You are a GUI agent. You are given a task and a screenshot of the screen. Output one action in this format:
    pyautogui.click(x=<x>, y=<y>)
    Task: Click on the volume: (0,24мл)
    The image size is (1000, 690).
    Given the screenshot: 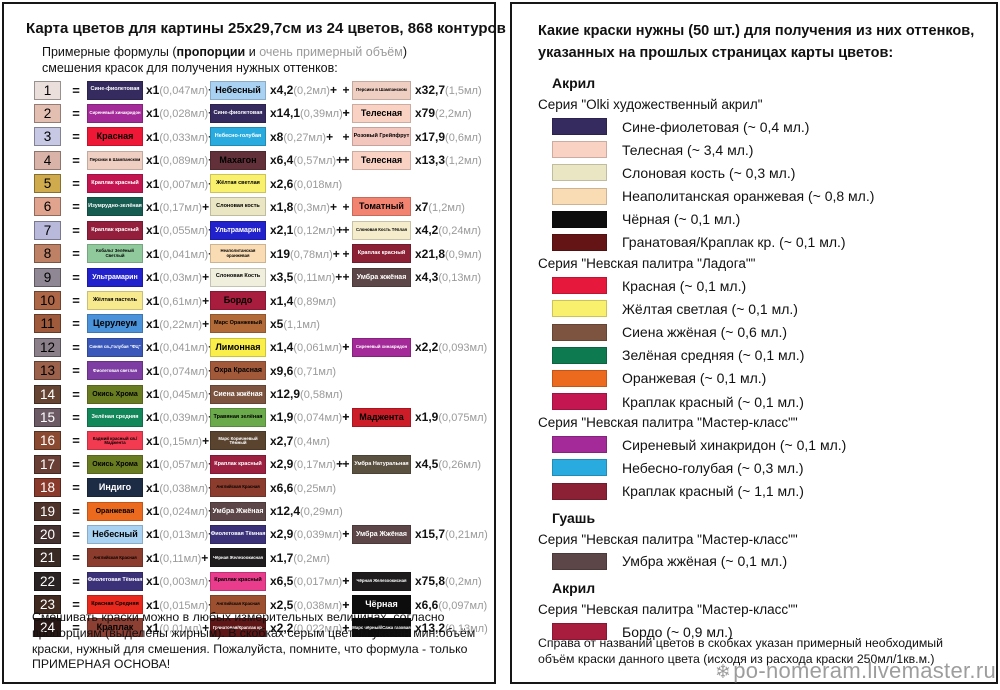 What is the action you would take?
    pyautogui.click(x=460, y=231)
    